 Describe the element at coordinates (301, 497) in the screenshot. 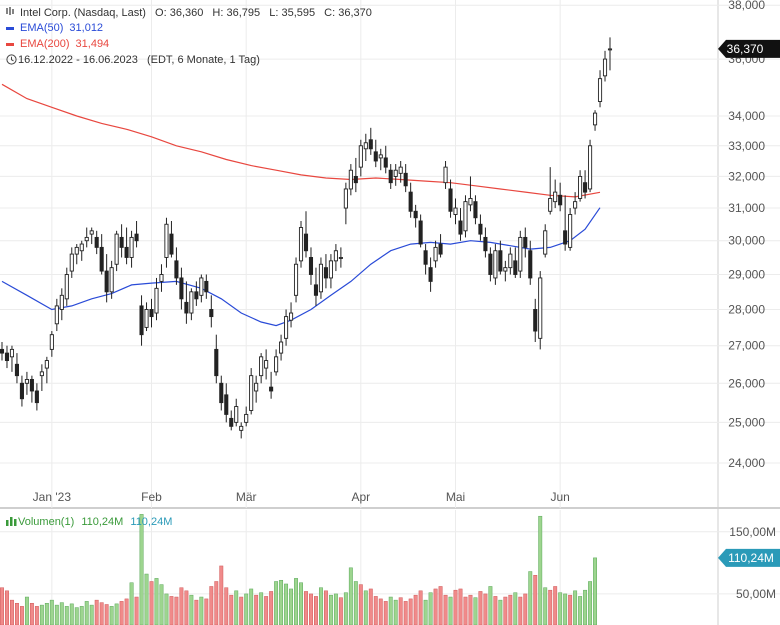

I see `time-axis: Jan '23 Feb Mär Apr Mai Jun` at that location.